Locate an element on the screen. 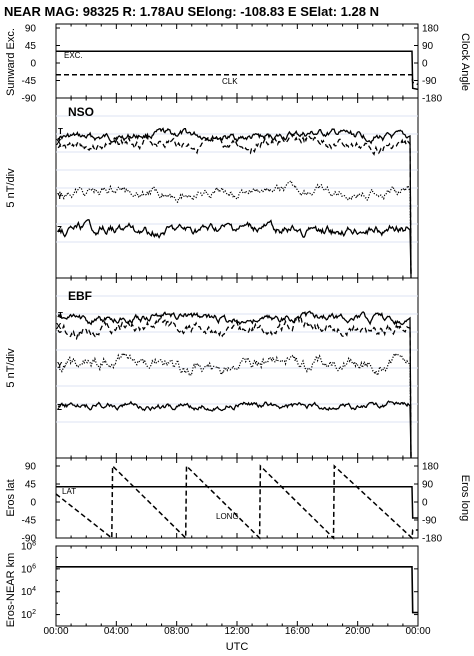 The width and height of the screenshot is (474, 656). ebf-label-z: Z is located at coordinates (59, 407).